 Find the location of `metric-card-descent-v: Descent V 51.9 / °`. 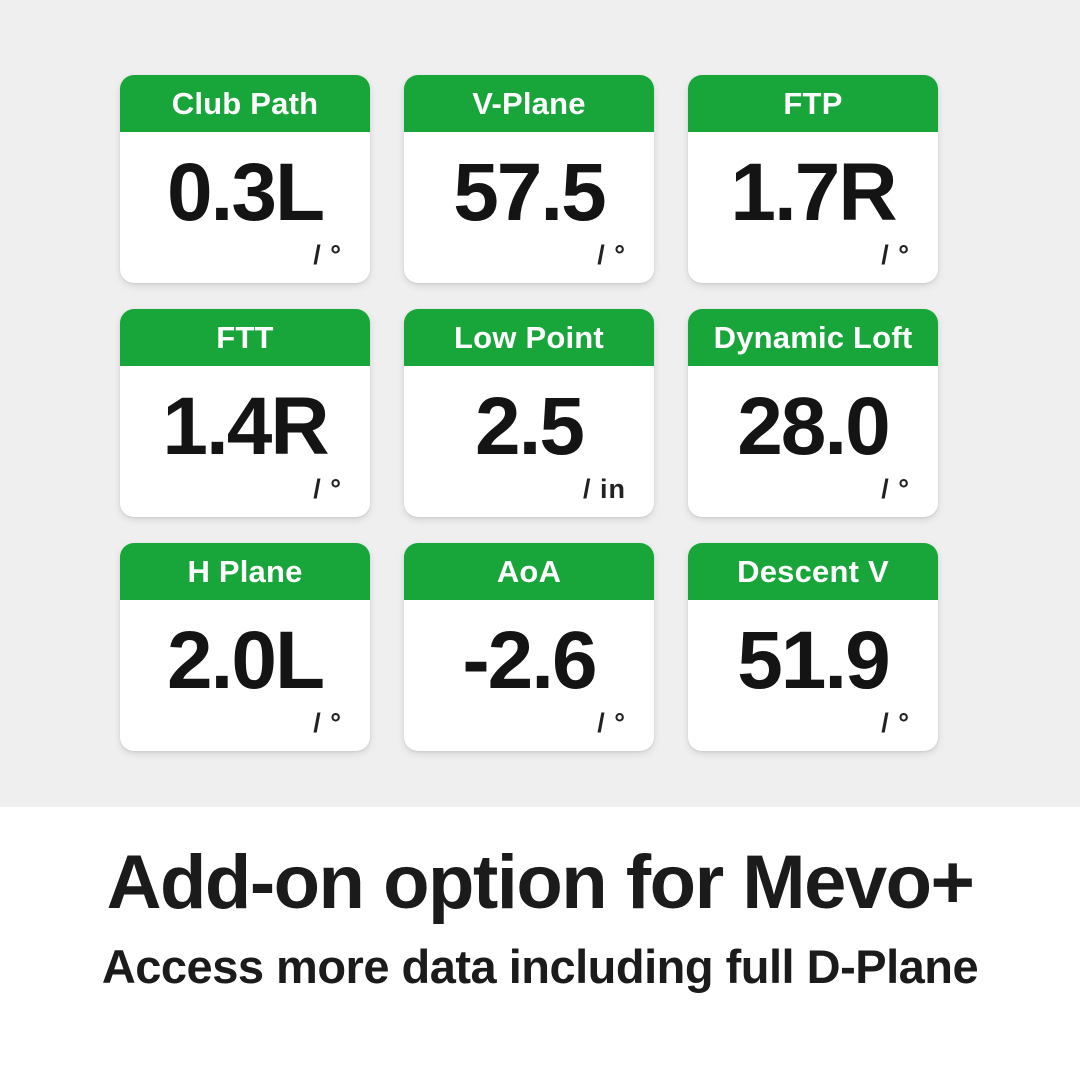

metric-card-descent-v: Descent V 51.9 / ° is located at coordinates (813, 647).